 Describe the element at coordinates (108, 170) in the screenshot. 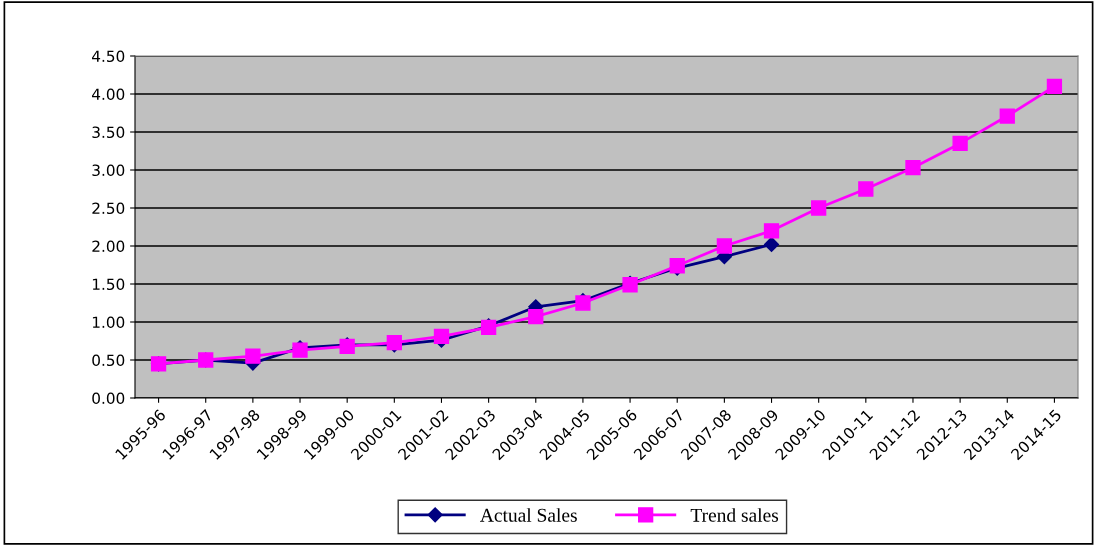

I see `y-tick-label: 3.00` at that location.